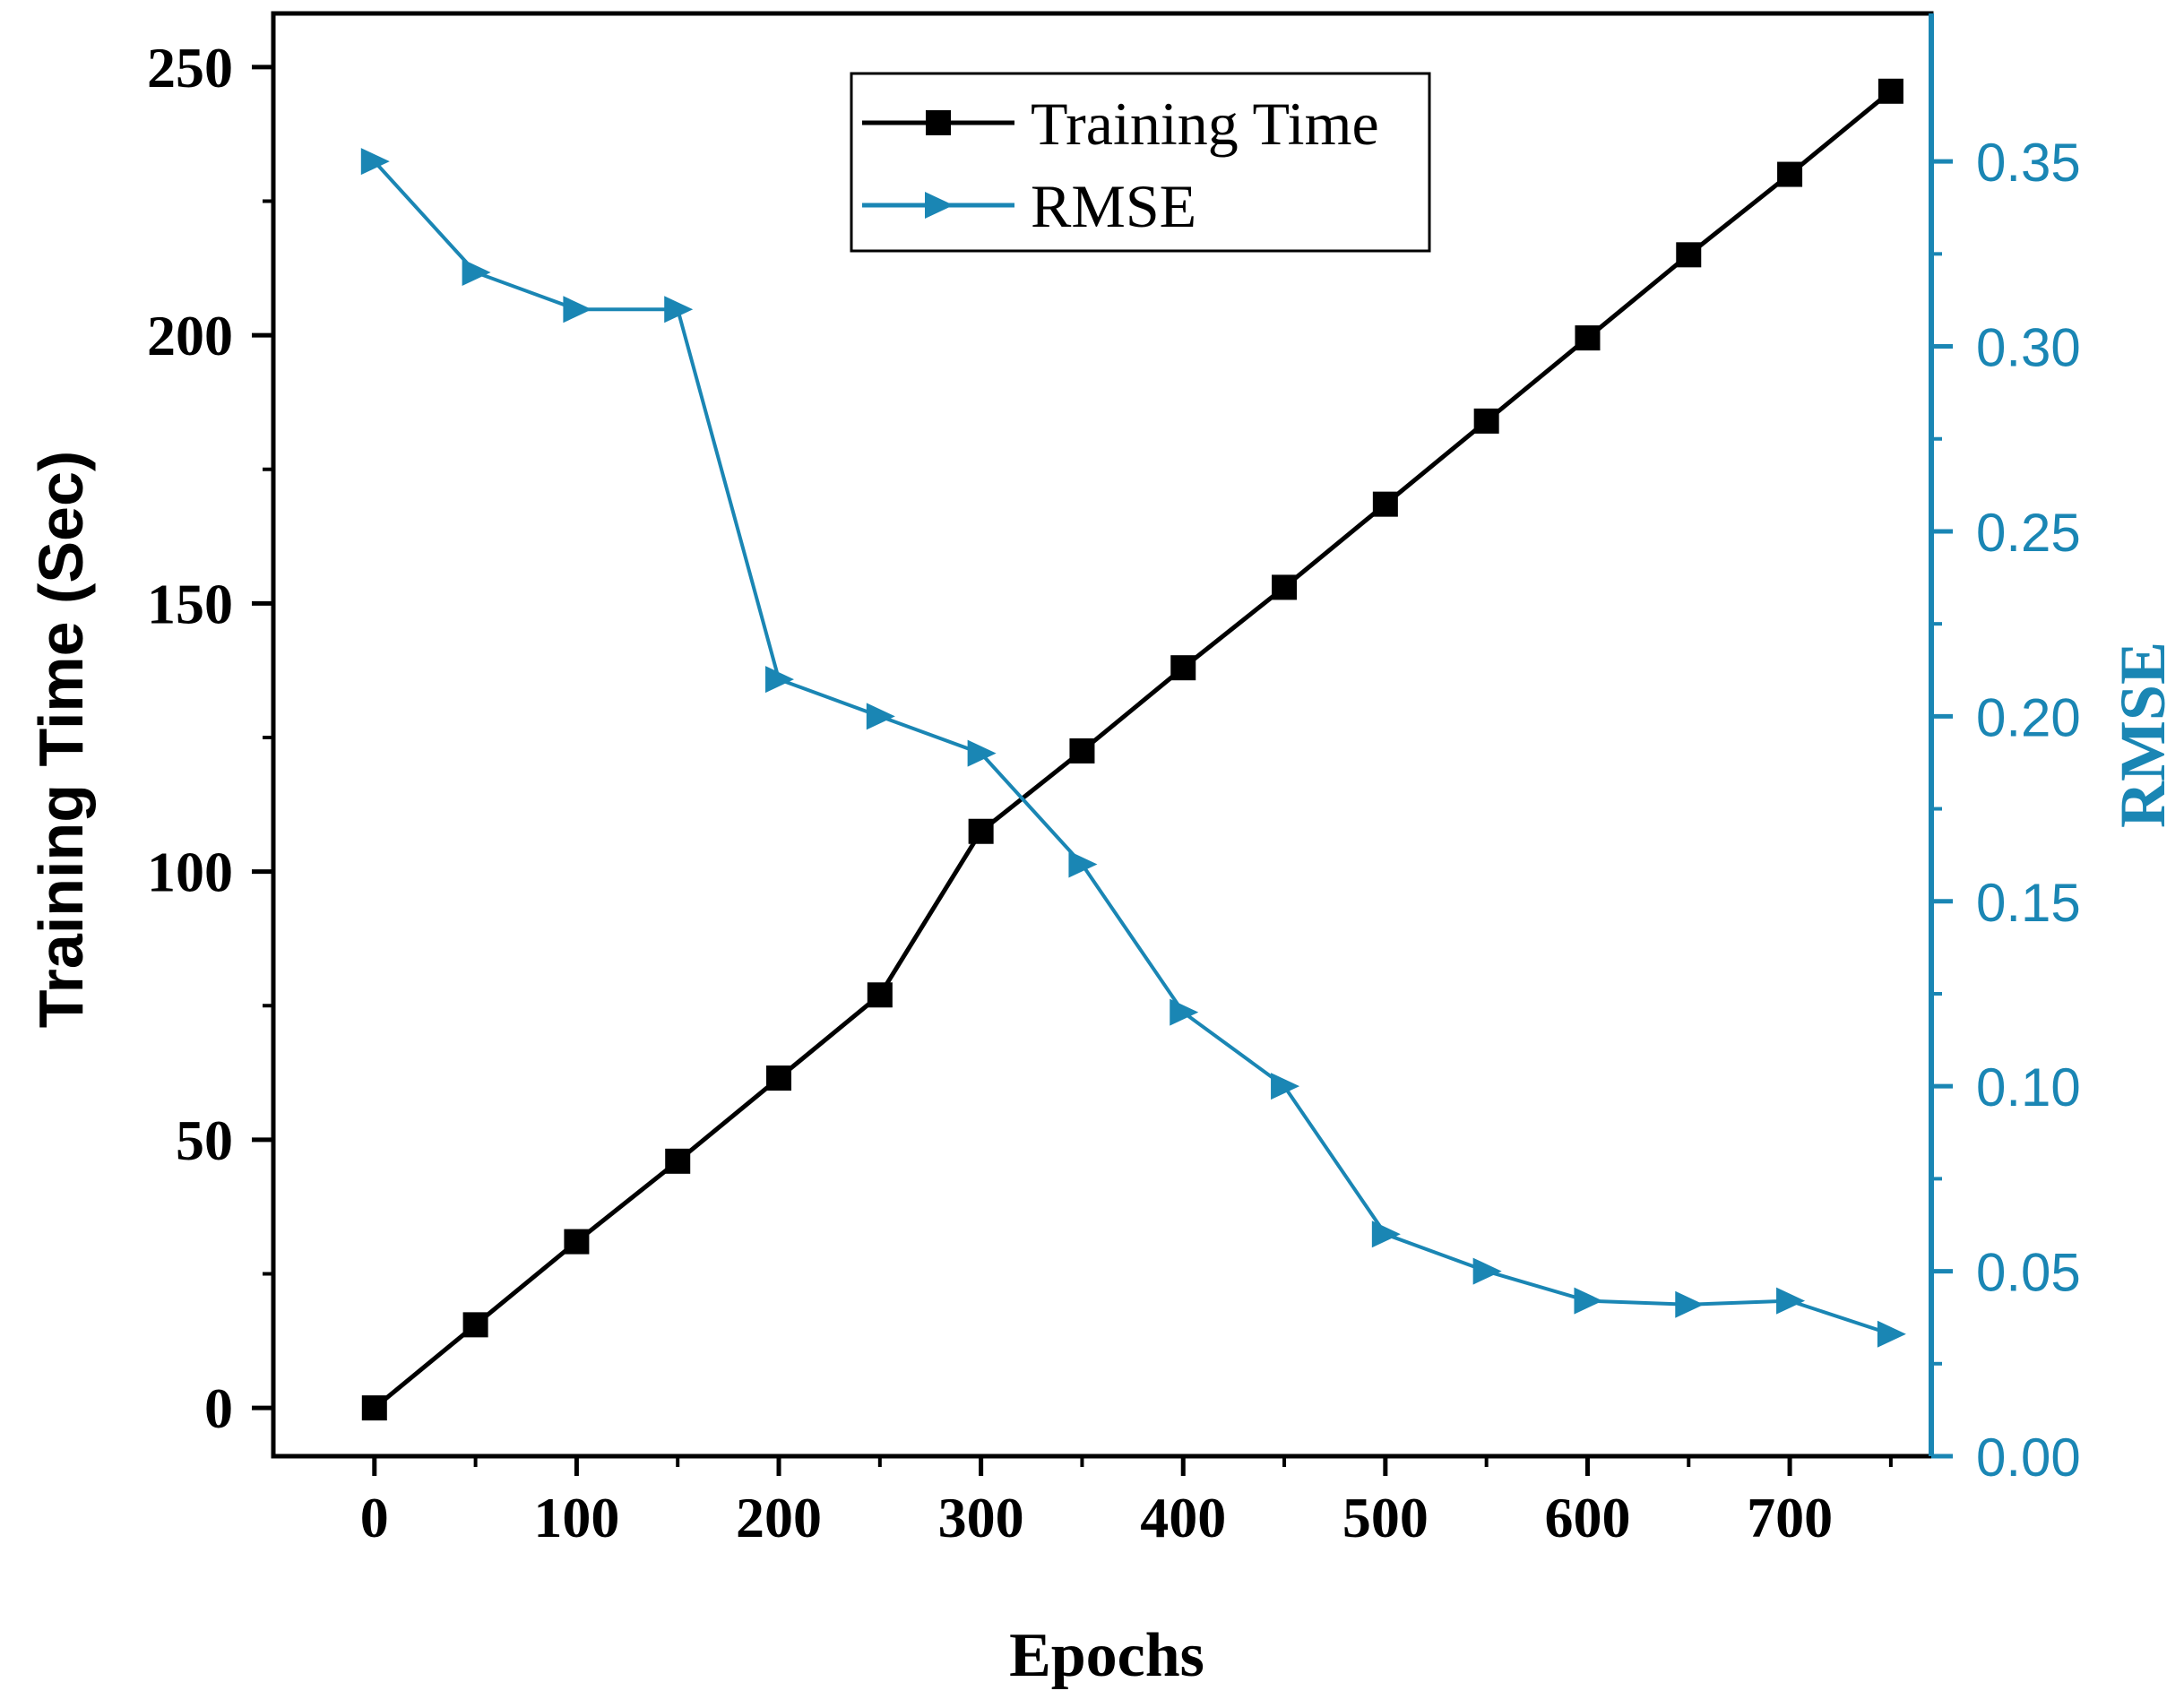  Describe the element at coordinates (190, 67) in the screenshot. I see `y-left-tick-label: 250` at that location.